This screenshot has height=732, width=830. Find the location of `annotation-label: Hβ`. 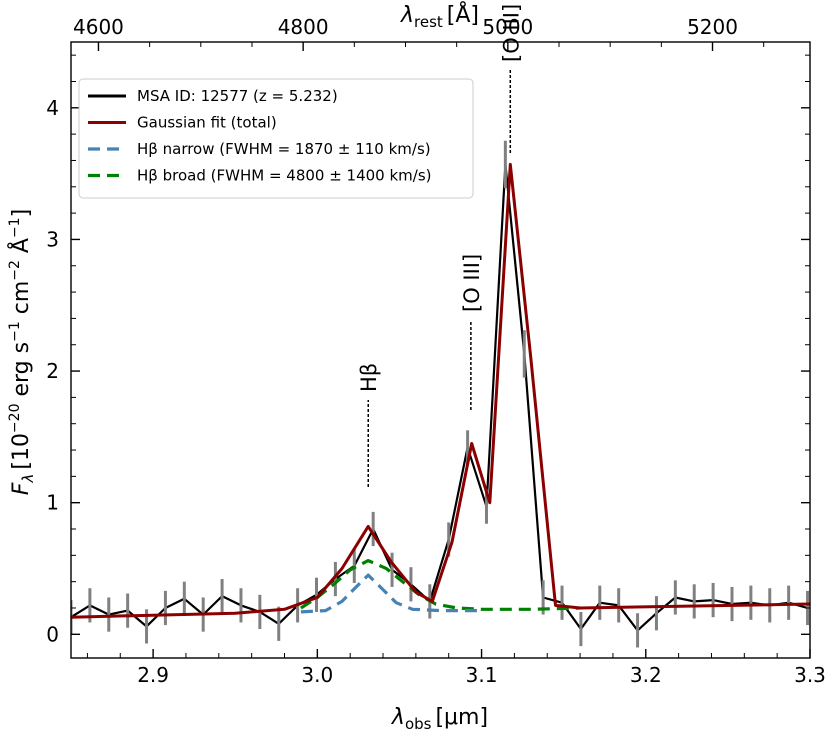

annotation-label: Hβ is located at coordinates (369, 377).